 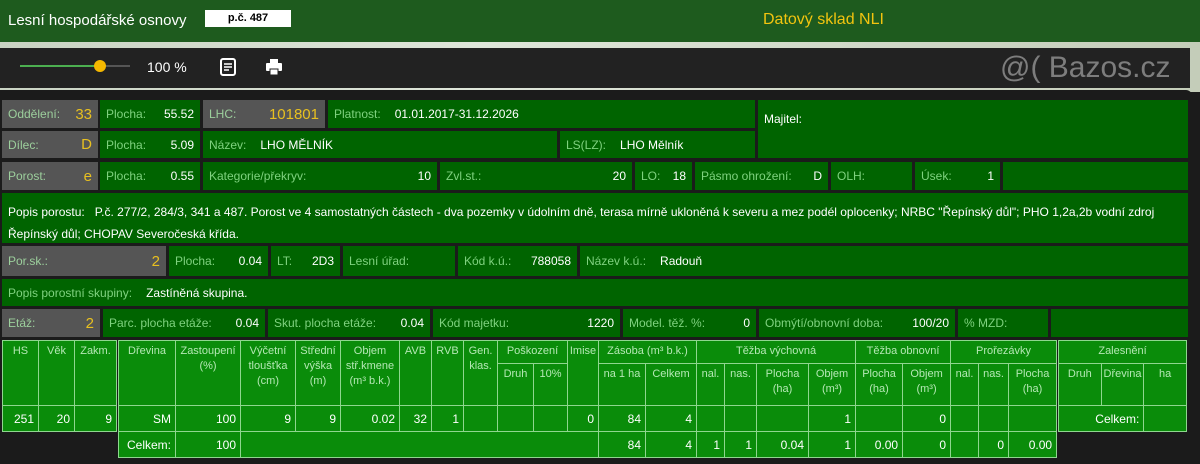 What do you see at coordinates (823, 19) in the screenshot?
I see `app-name: Datový sklad NLI` at bounding box center [823, 19].